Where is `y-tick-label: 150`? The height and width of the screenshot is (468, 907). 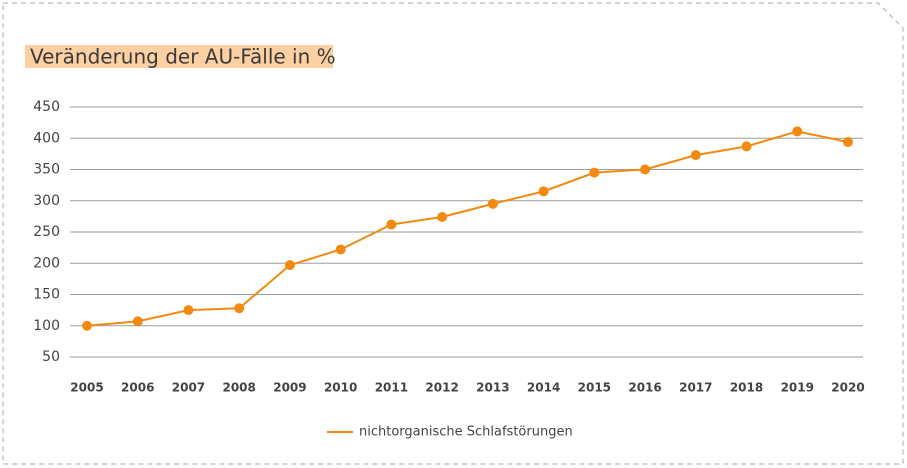
y-tick-label: 150 is located at coordinates (46, 295).